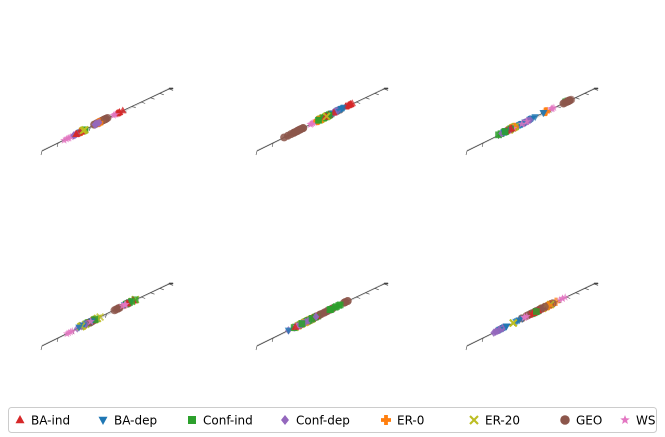 This screenshot has height=437, width=665. Describe the element at coordinates (502, 421) in the screenshot. I see `legend-label-er-20: ER-20` at that location.